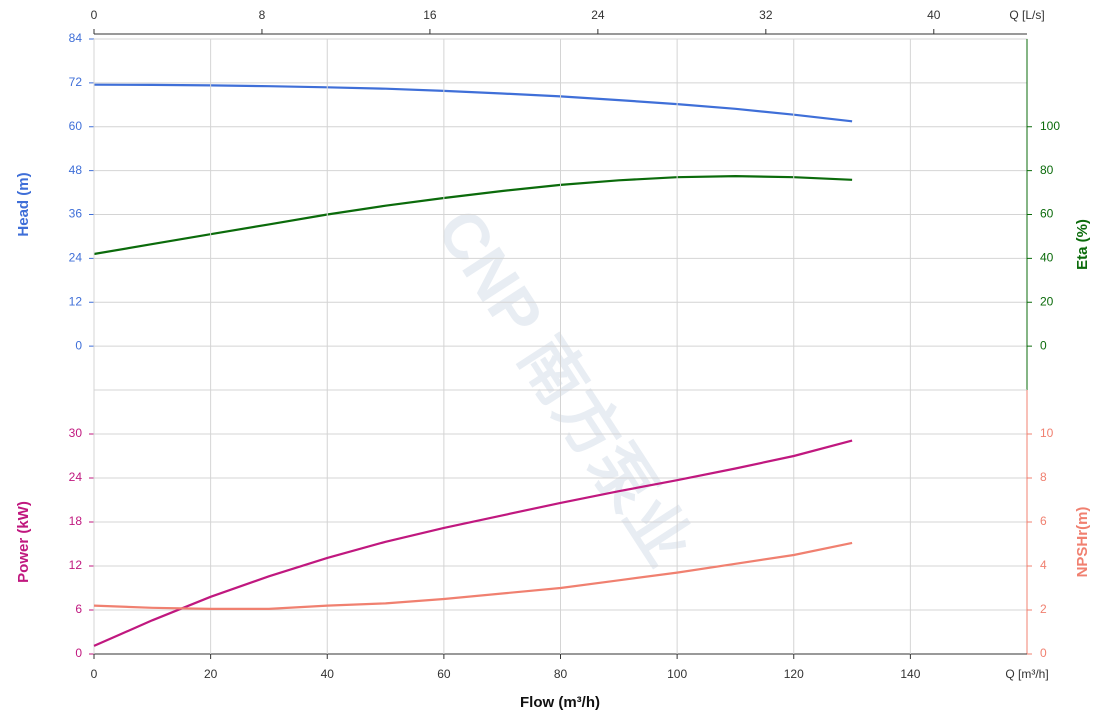 The height and width of the screenshot is (718, 1120). Describe the element at coordinates (76, 38) in the screenshot. I see `y-tick-label: 84` at that location.